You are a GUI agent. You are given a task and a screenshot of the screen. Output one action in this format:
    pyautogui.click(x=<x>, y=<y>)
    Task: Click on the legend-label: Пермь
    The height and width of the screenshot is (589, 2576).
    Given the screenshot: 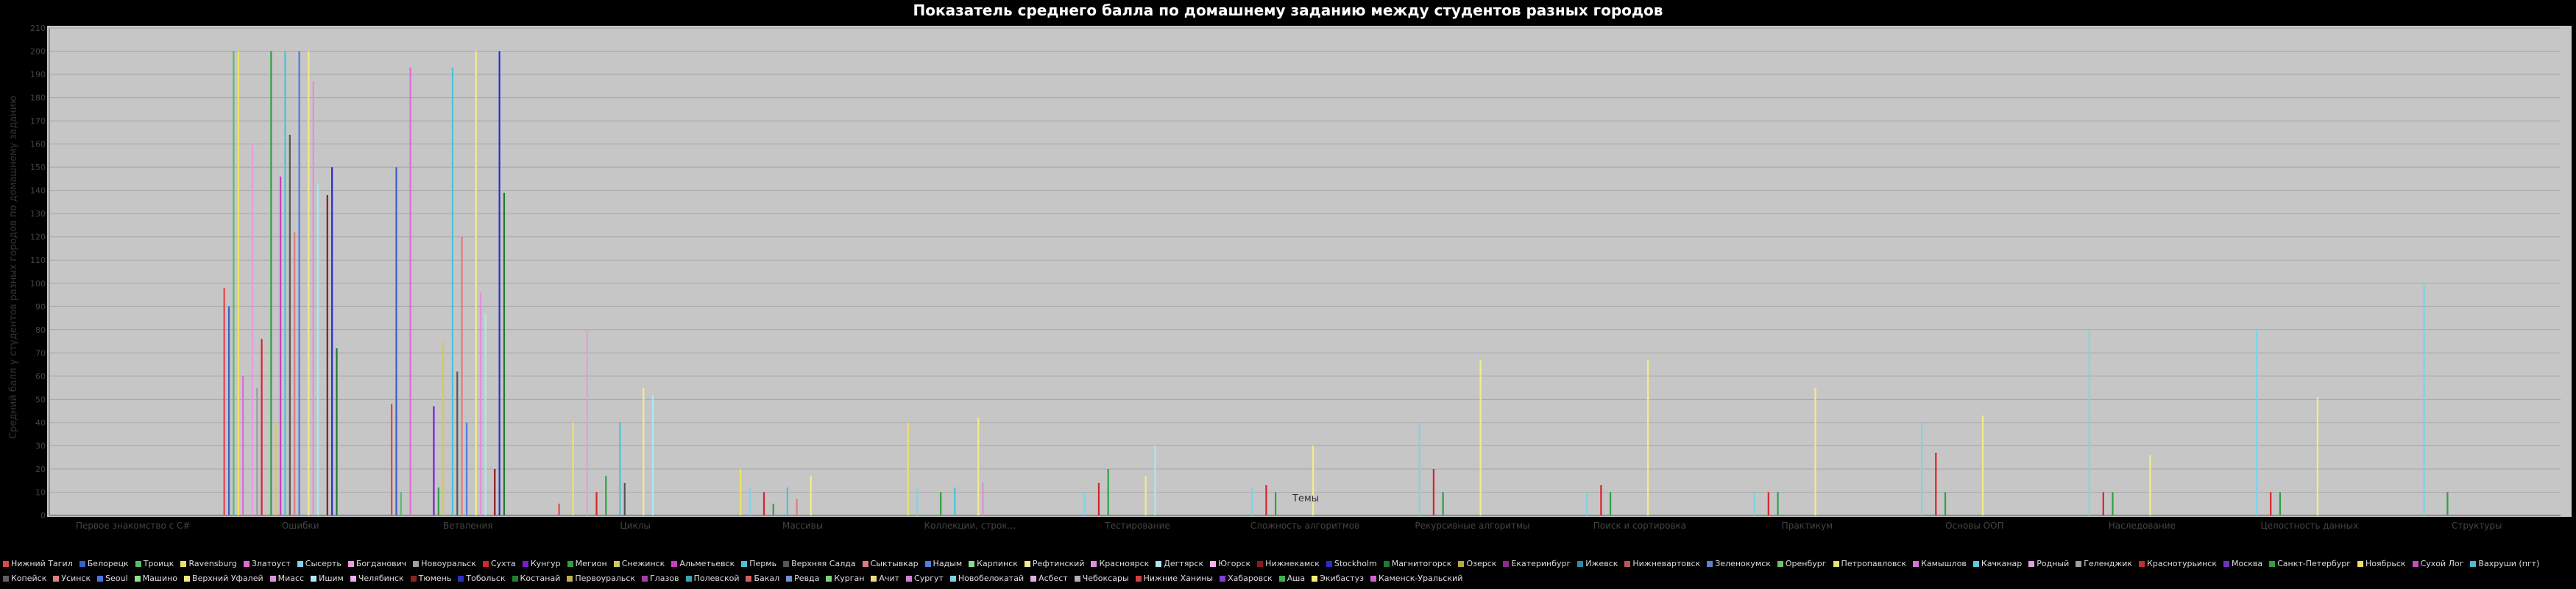 What is the action you would take?
    pyautogui.click(x=763, y=563)
    